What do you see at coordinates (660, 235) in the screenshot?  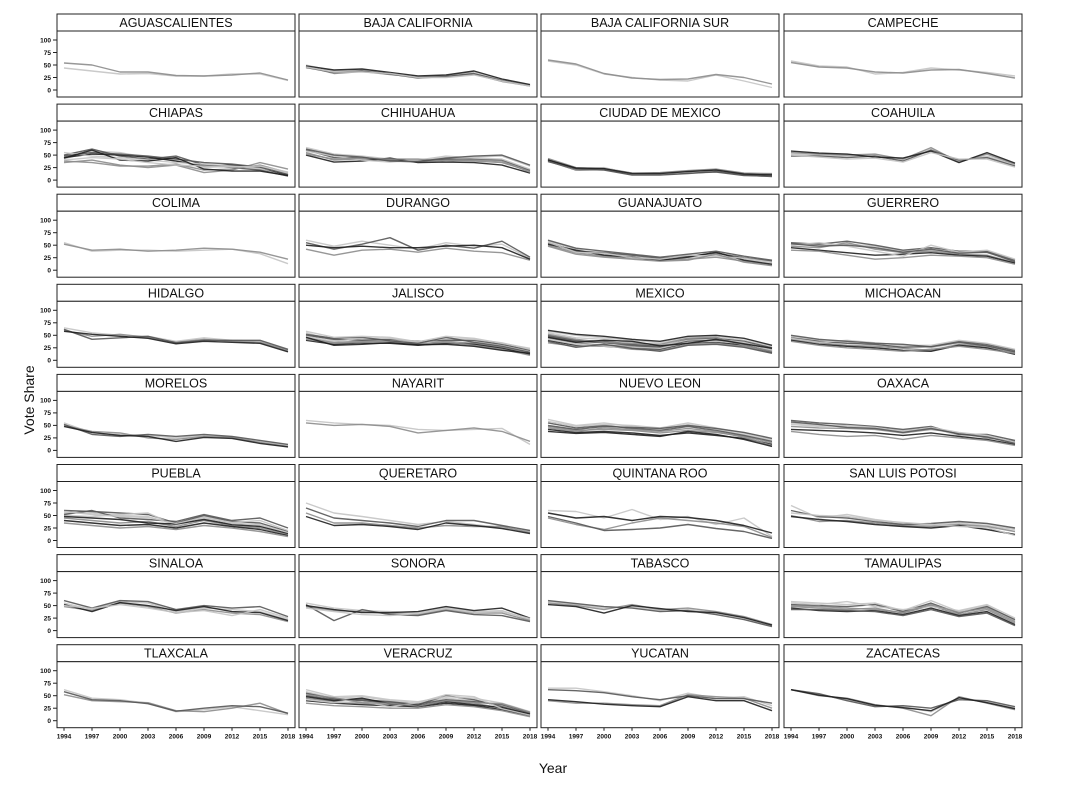 I see `panel: GUANAJUATO` at bounding box center [660, 235].